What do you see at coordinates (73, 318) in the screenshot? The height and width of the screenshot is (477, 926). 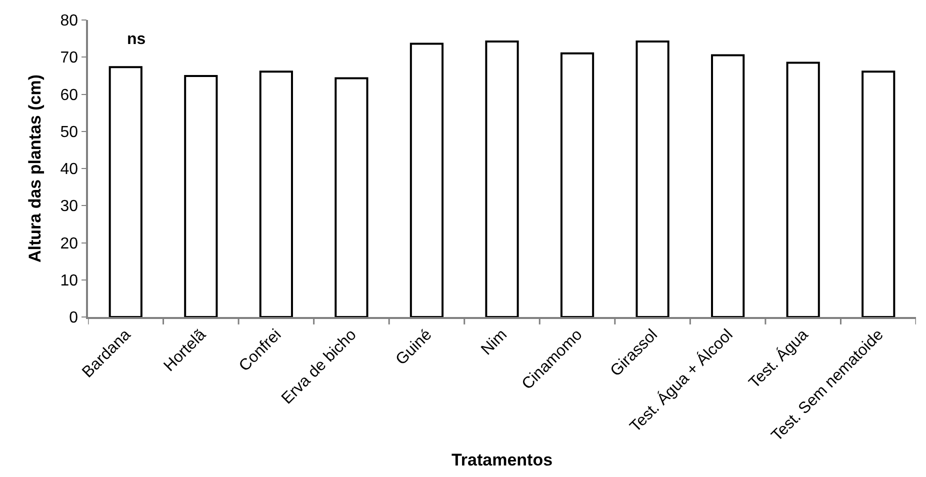 I see `y-tick-label: 0` at bounding box center [73, 318].